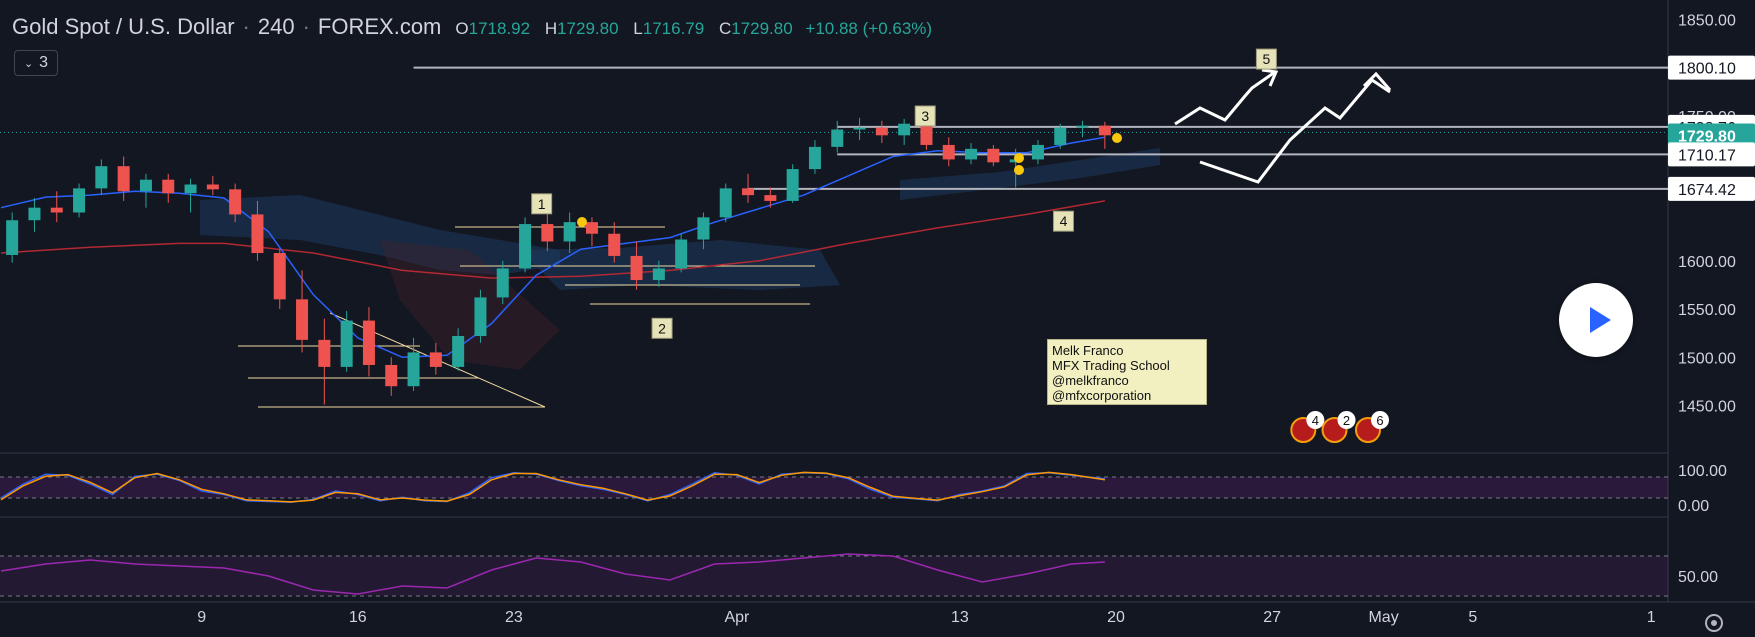  What do you see at coordinates (1707, 136) in the screenshot?
I see `price-badge-label: 1729.80` at bounding box center [1707, 136].